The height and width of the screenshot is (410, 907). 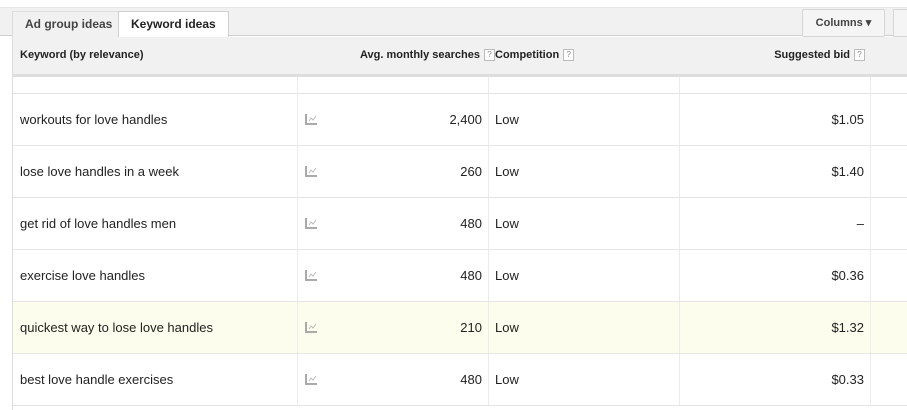 What do you see at coordinates (812, 55) in the screenshot?
I see `header-bid-label: Suggested bid` at bounding box center [812, 55].